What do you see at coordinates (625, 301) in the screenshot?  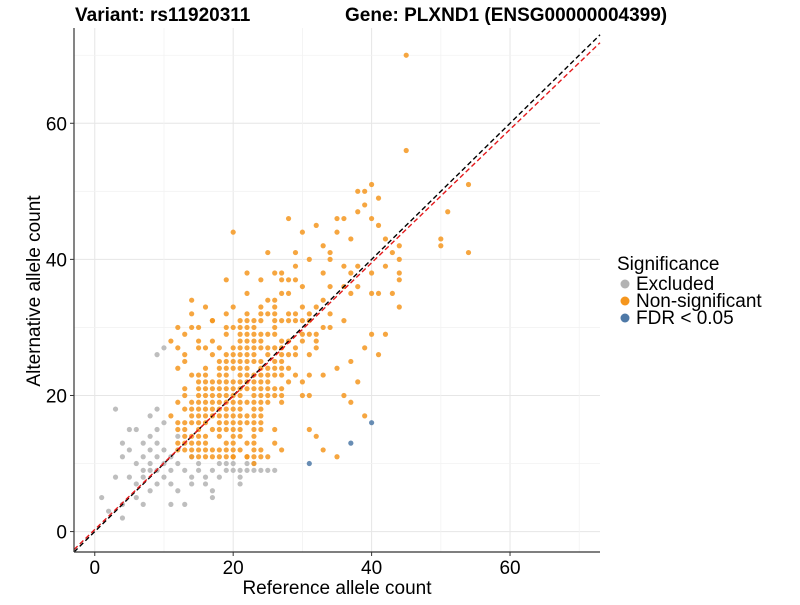 I see `legend-key-non-significant` at bounding box center [625, 301].